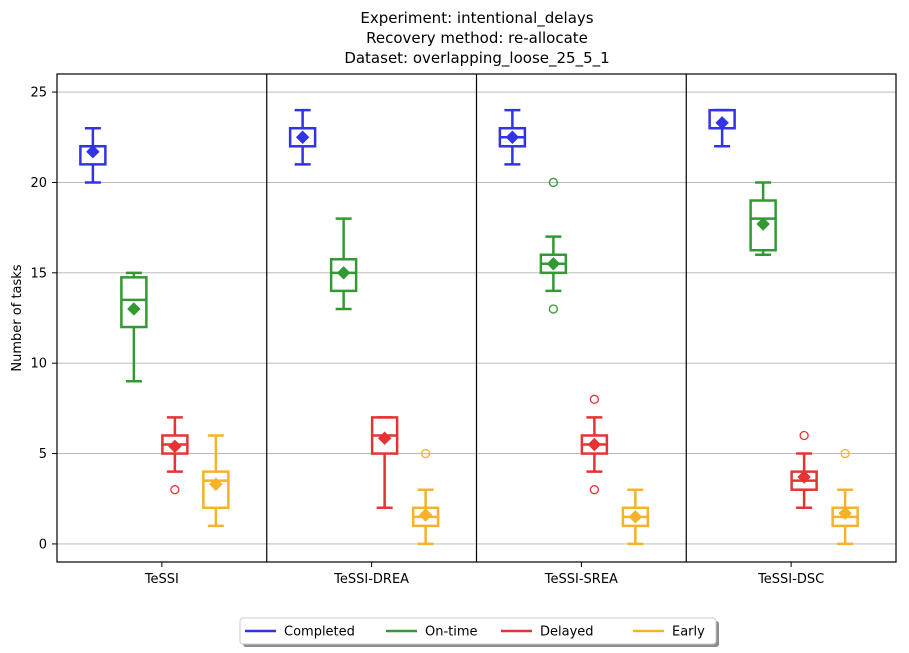 The width and height of the screenshot is (909, 653). I want to click on legend-label: Early, so click(688, 632).